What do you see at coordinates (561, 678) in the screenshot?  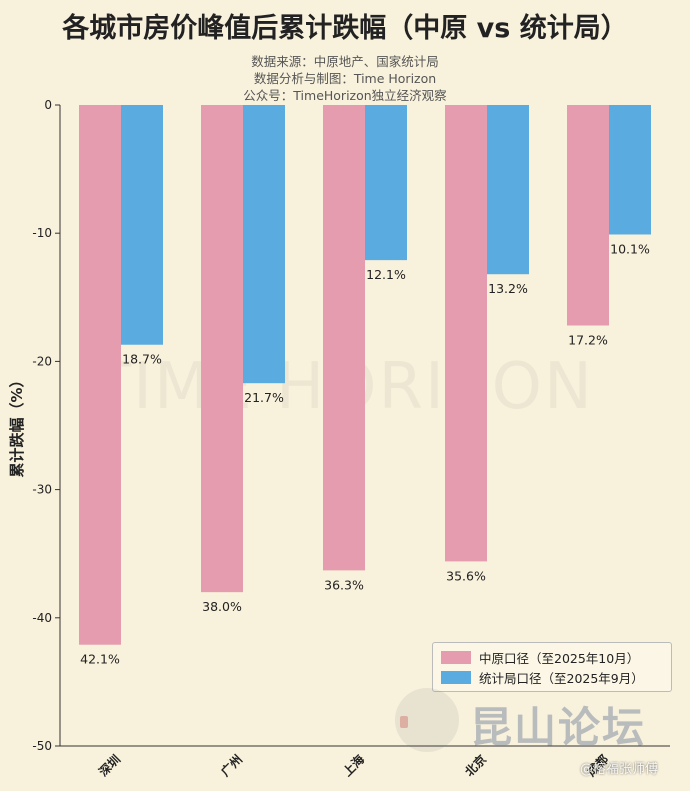 I see `legend-label-nbs: 统计局口径（至2025年9月）` at bounding box center [561, 678].